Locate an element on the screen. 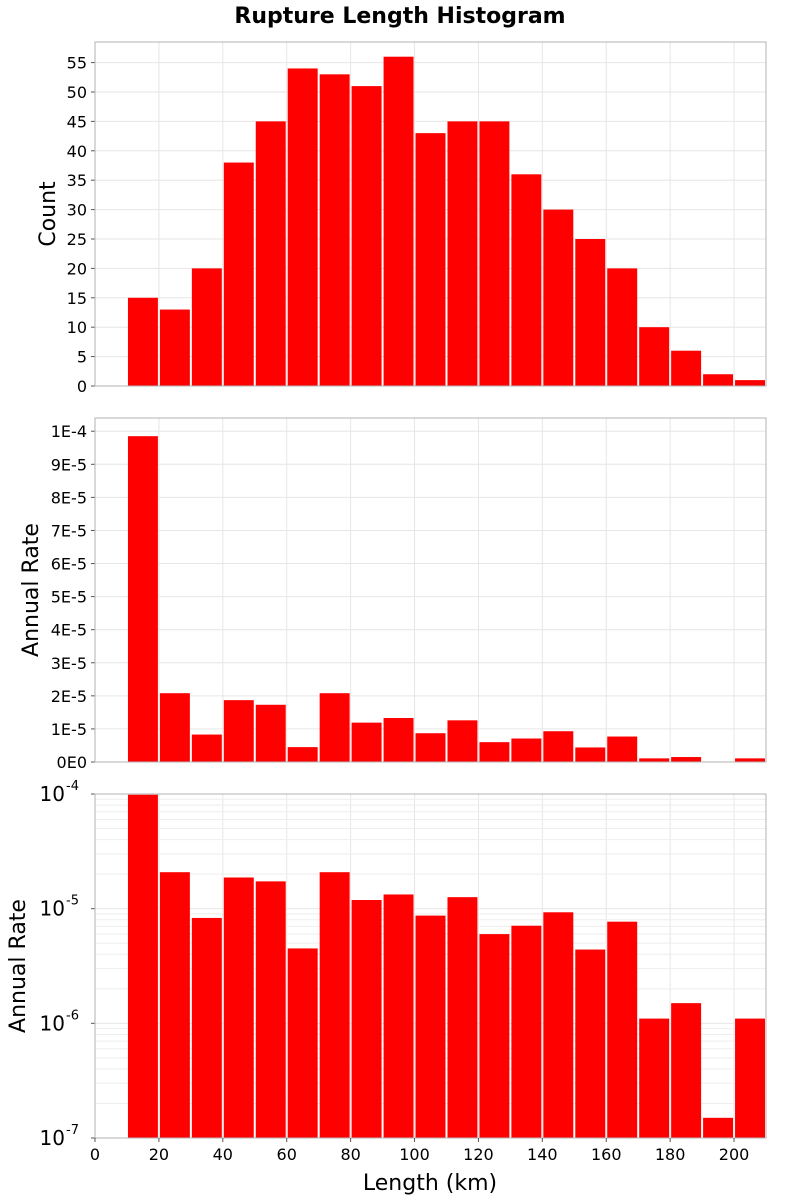 The height and width of the screenshot is (1200, 800). y-tick-label: 40 is located at coordinates (77, 151).